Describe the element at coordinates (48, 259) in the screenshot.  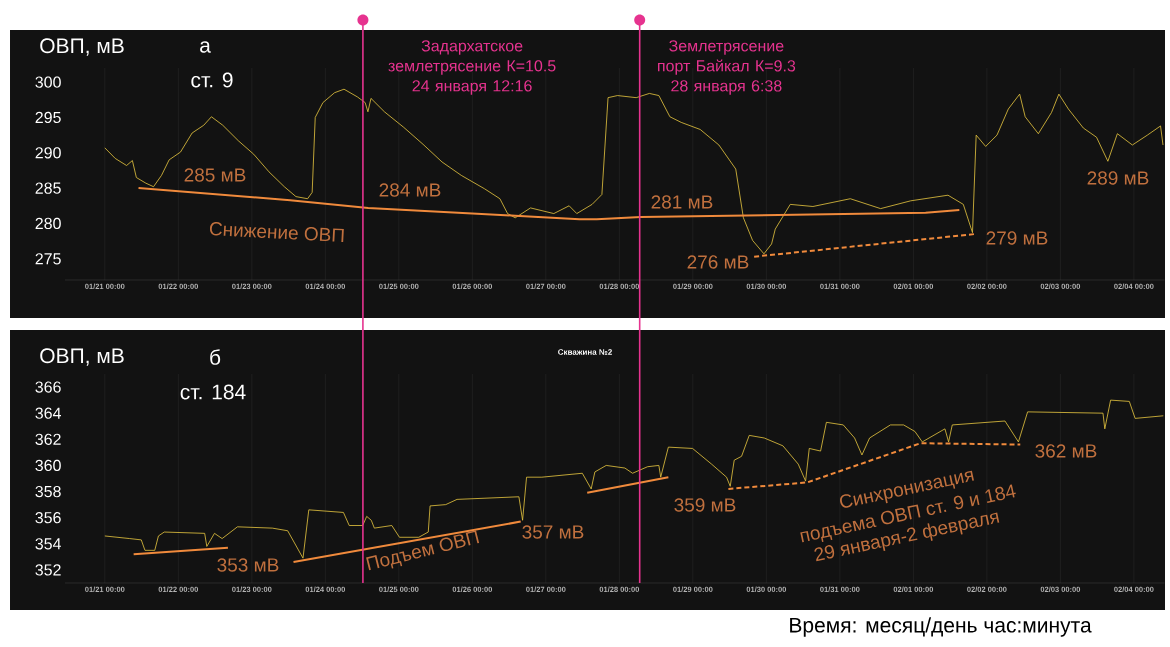
I see `y-tick-label: 275` at that location.